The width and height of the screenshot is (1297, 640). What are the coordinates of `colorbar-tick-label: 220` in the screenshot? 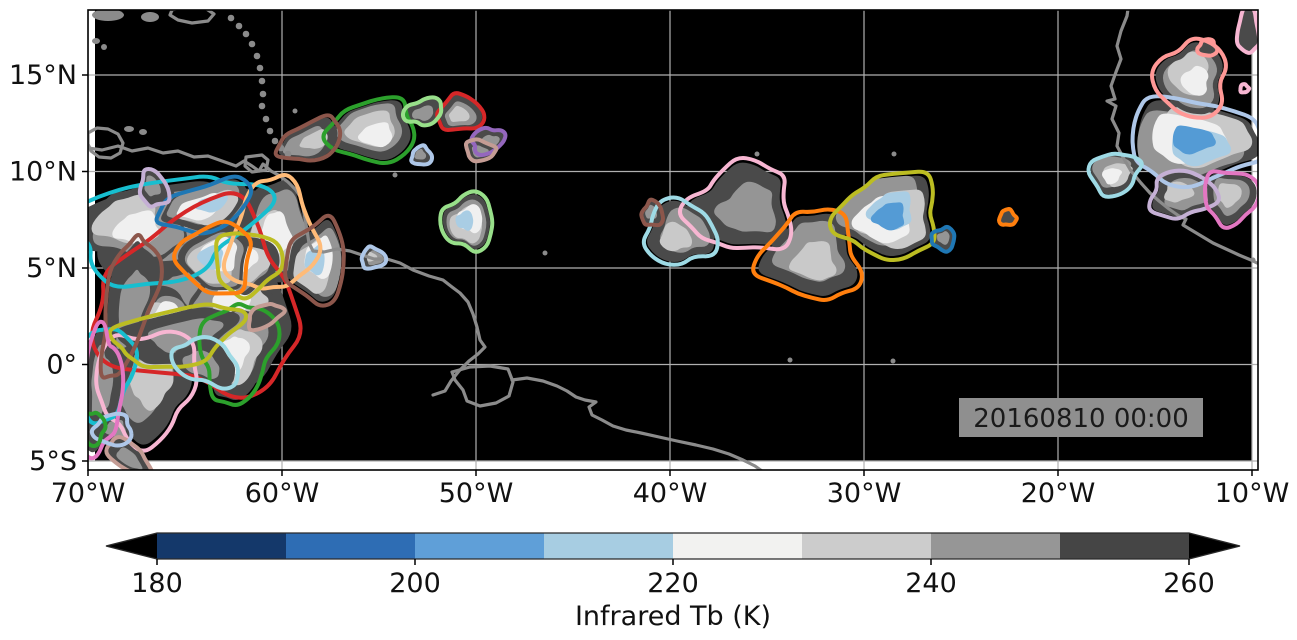 It's located at (673, 583).